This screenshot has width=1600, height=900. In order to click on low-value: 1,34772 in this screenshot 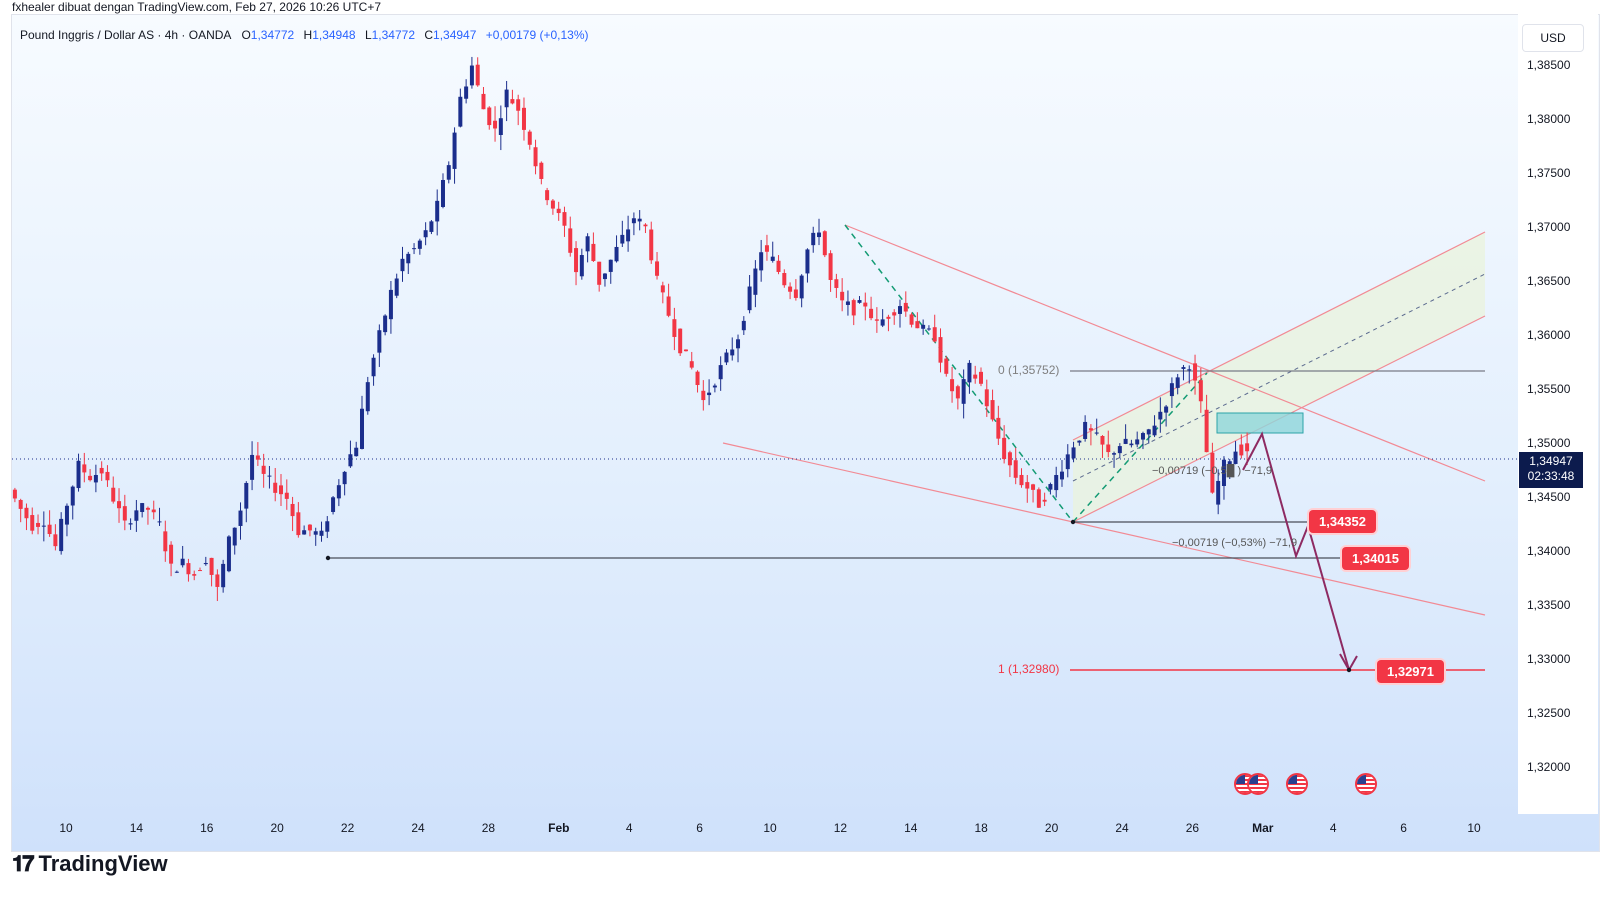, I will do `click(393, 35)`.